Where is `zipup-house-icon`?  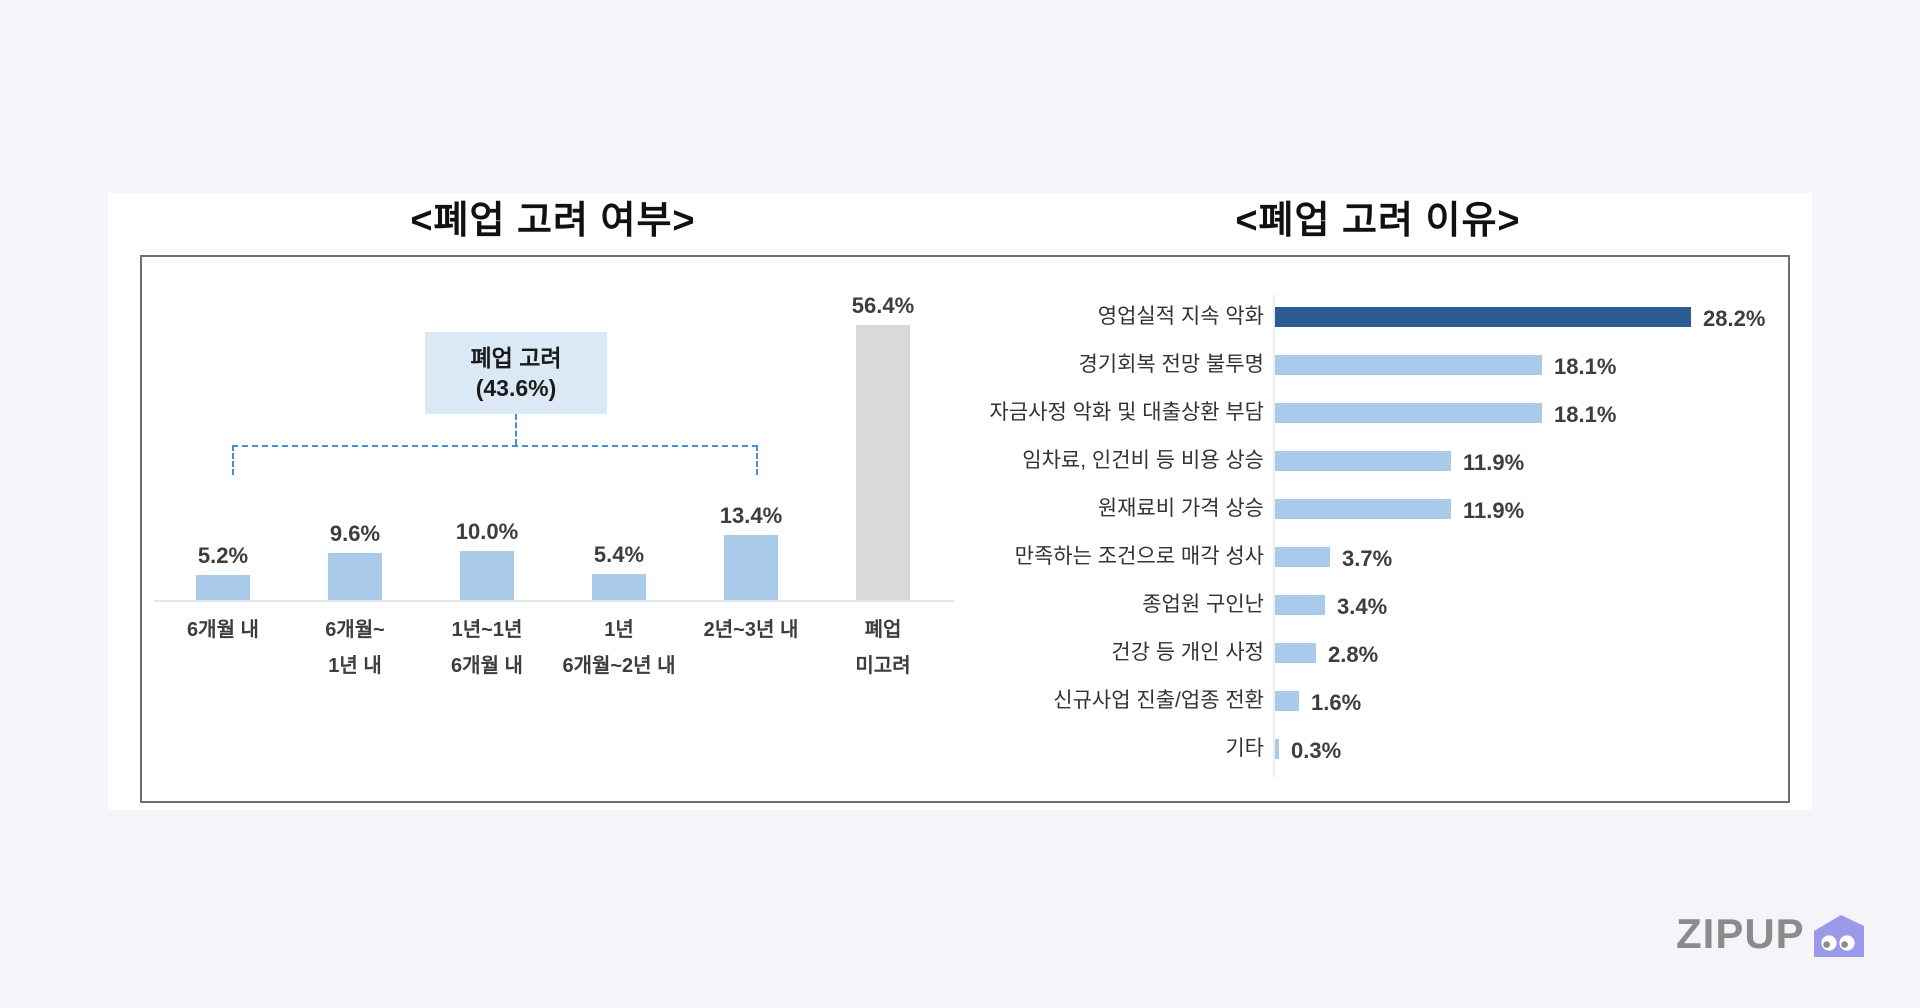 zipup-house-icon is located at coordinates (1838, 936).